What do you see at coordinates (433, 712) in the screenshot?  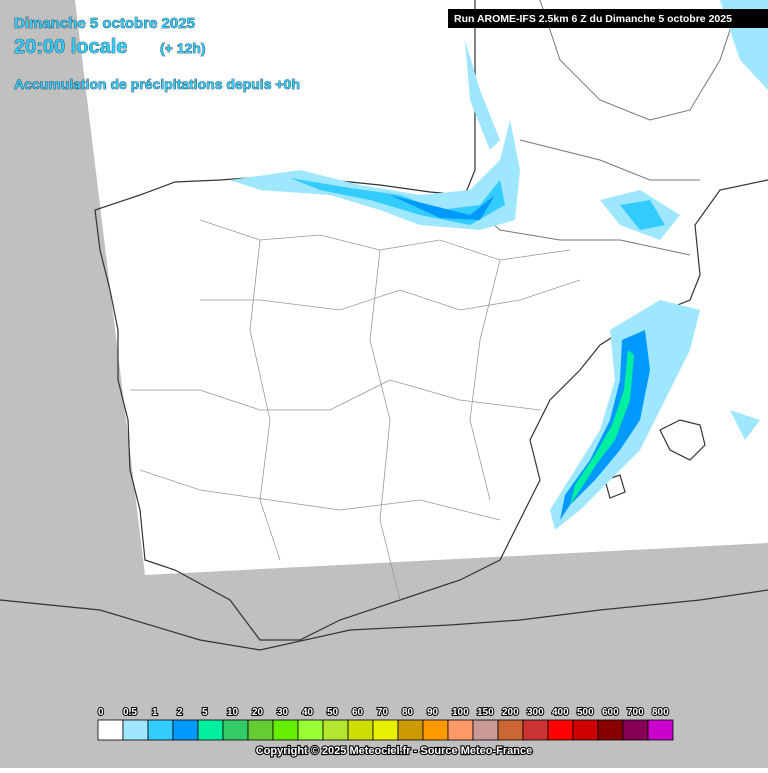 I see `legend-label: 90` at bounding box center [433, 712].